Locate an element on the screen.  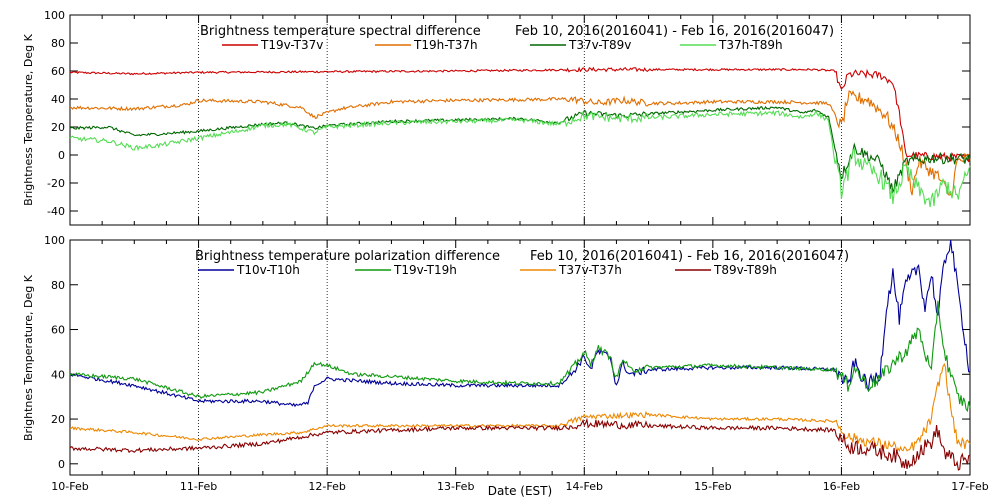
x-tick-label: 15-Feb is located at coordinates (712, 486).